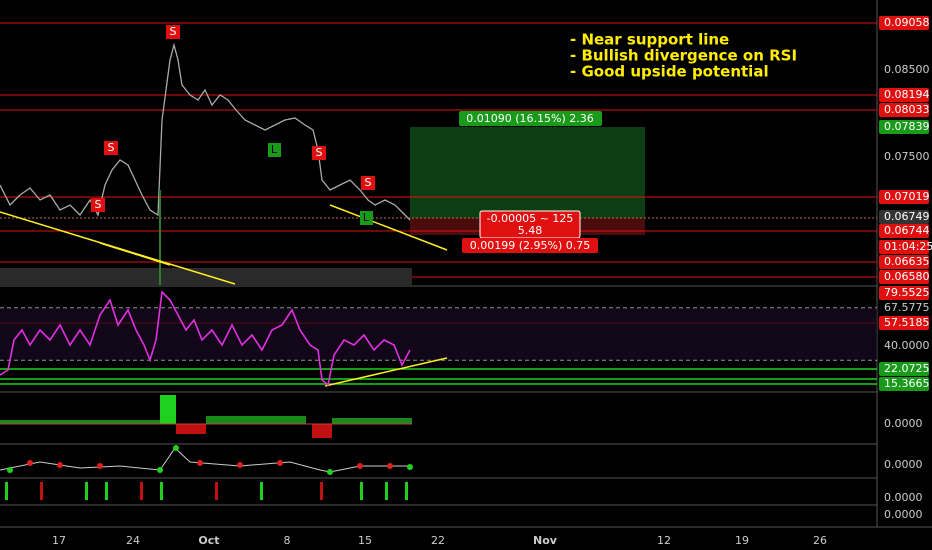 This screenshot has width=932, height=550. I want to click on rsi-green-levels, so click(438, 376).